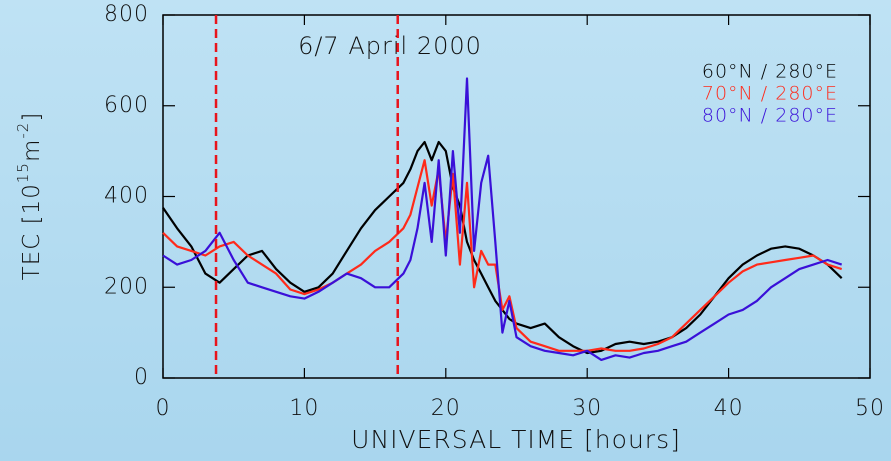 The width and height of the screenshot is (891, 461). I want to click on legend-entry: 80°N / 280°E, so click(770, 116).